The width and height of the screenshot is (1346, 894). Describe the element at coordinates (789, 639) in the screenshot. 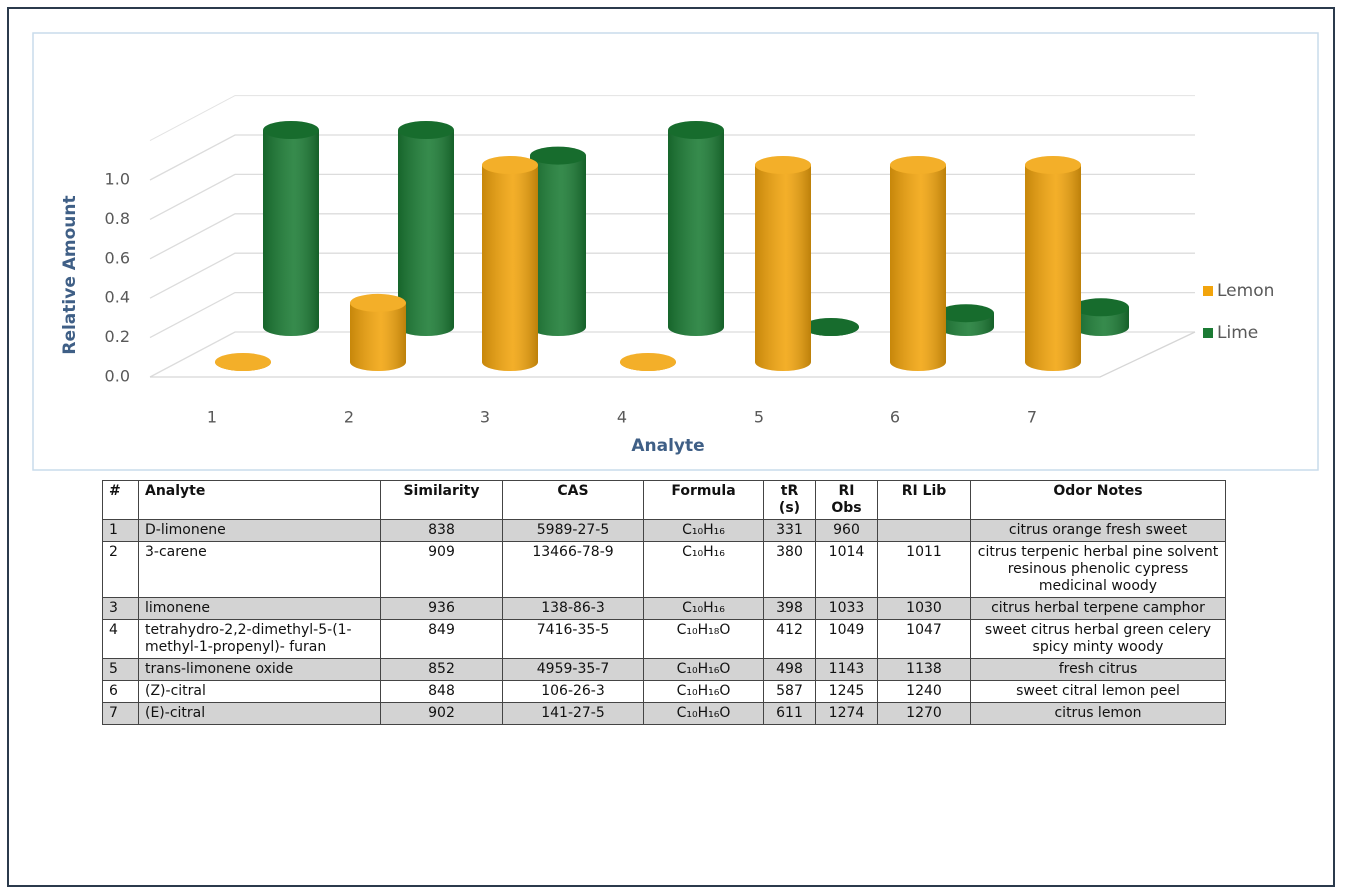

I see `table-cell: 412` at that location.